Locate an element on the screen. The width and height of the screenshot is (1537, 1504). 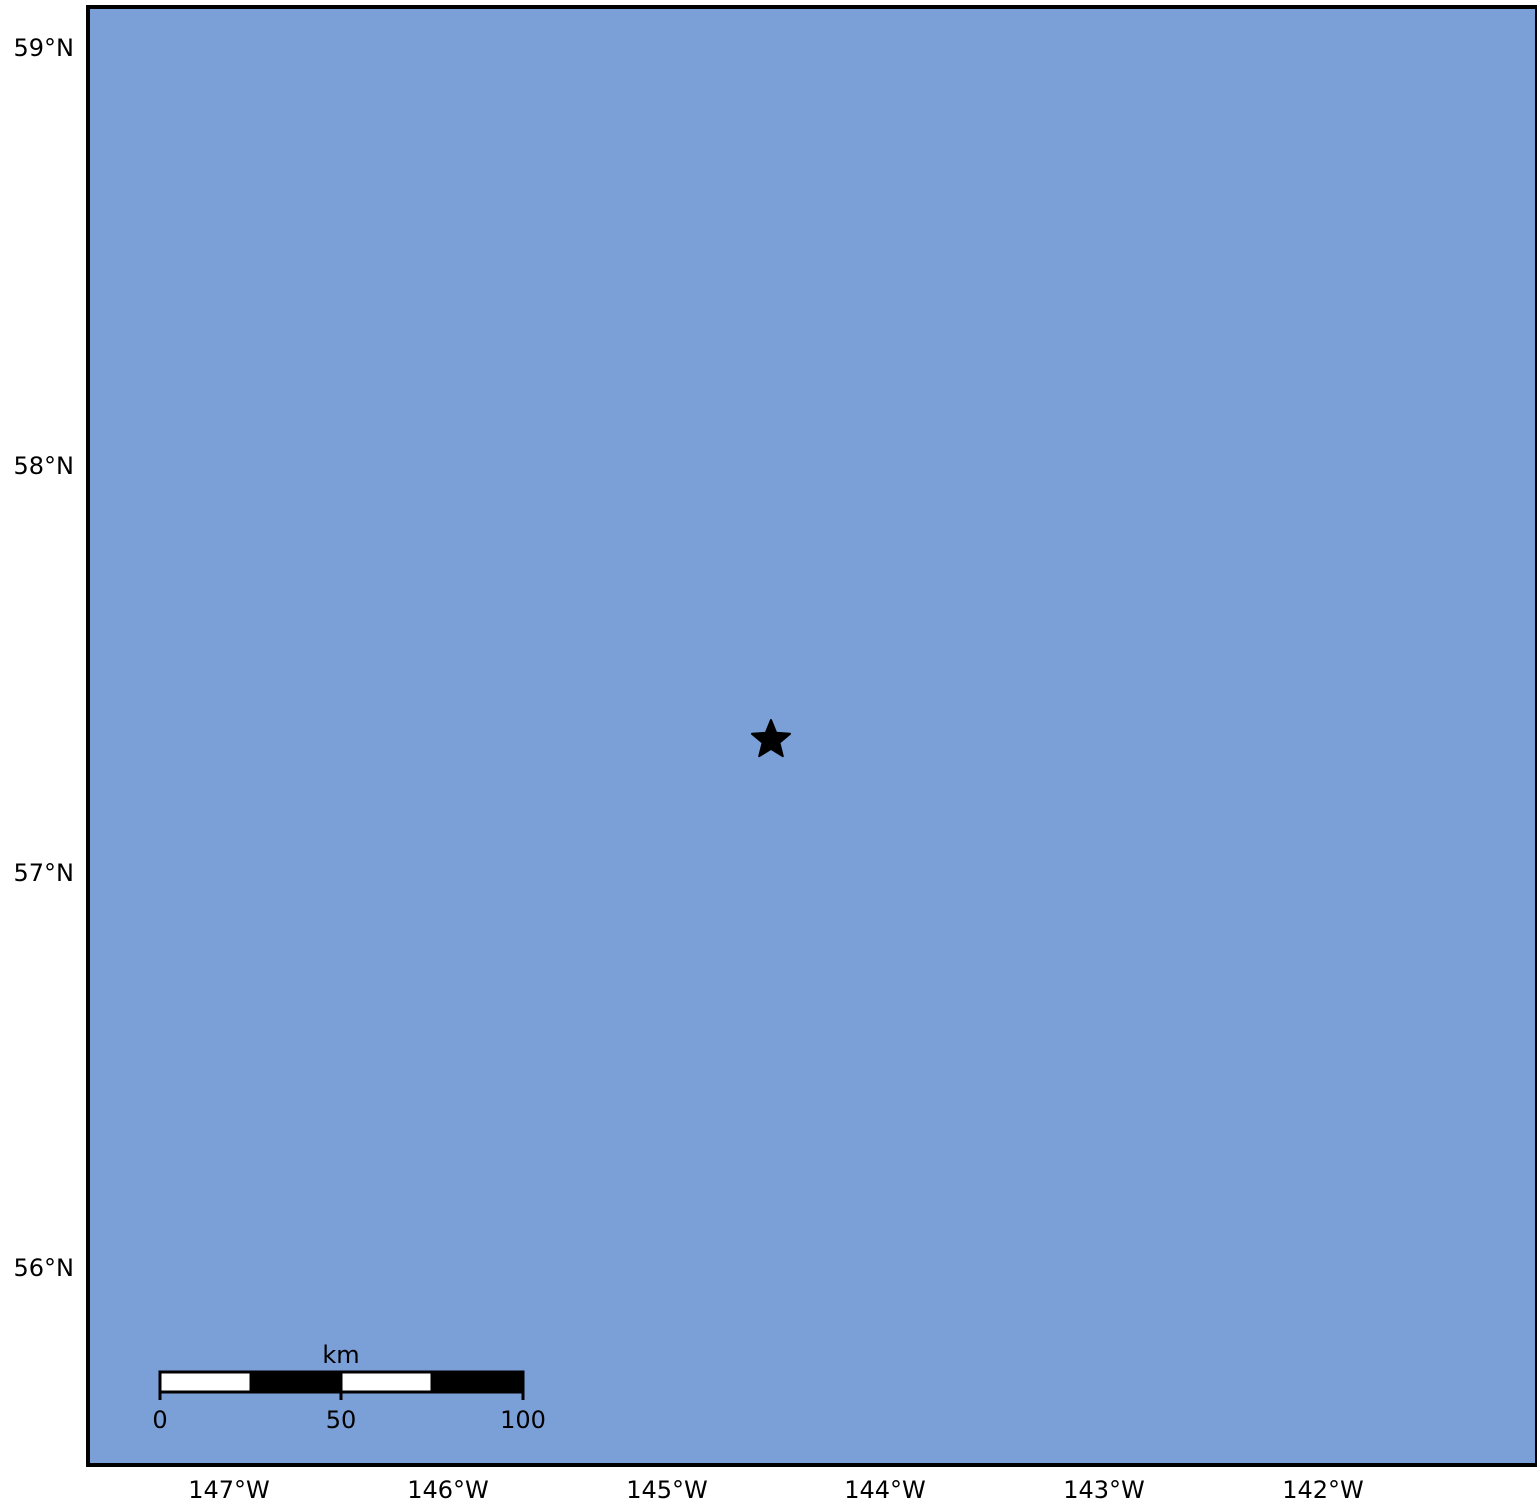
lon-label-147: 147°W is located at coordinates (229, 1490).